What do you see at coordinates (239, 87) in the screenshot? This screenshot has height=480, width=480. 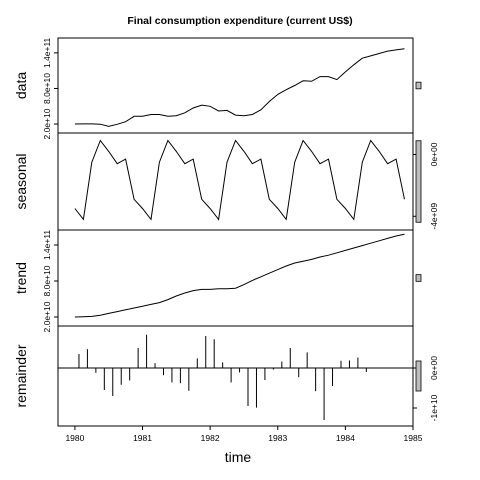 I see `data-series-line` at bounding box center [239, 87].